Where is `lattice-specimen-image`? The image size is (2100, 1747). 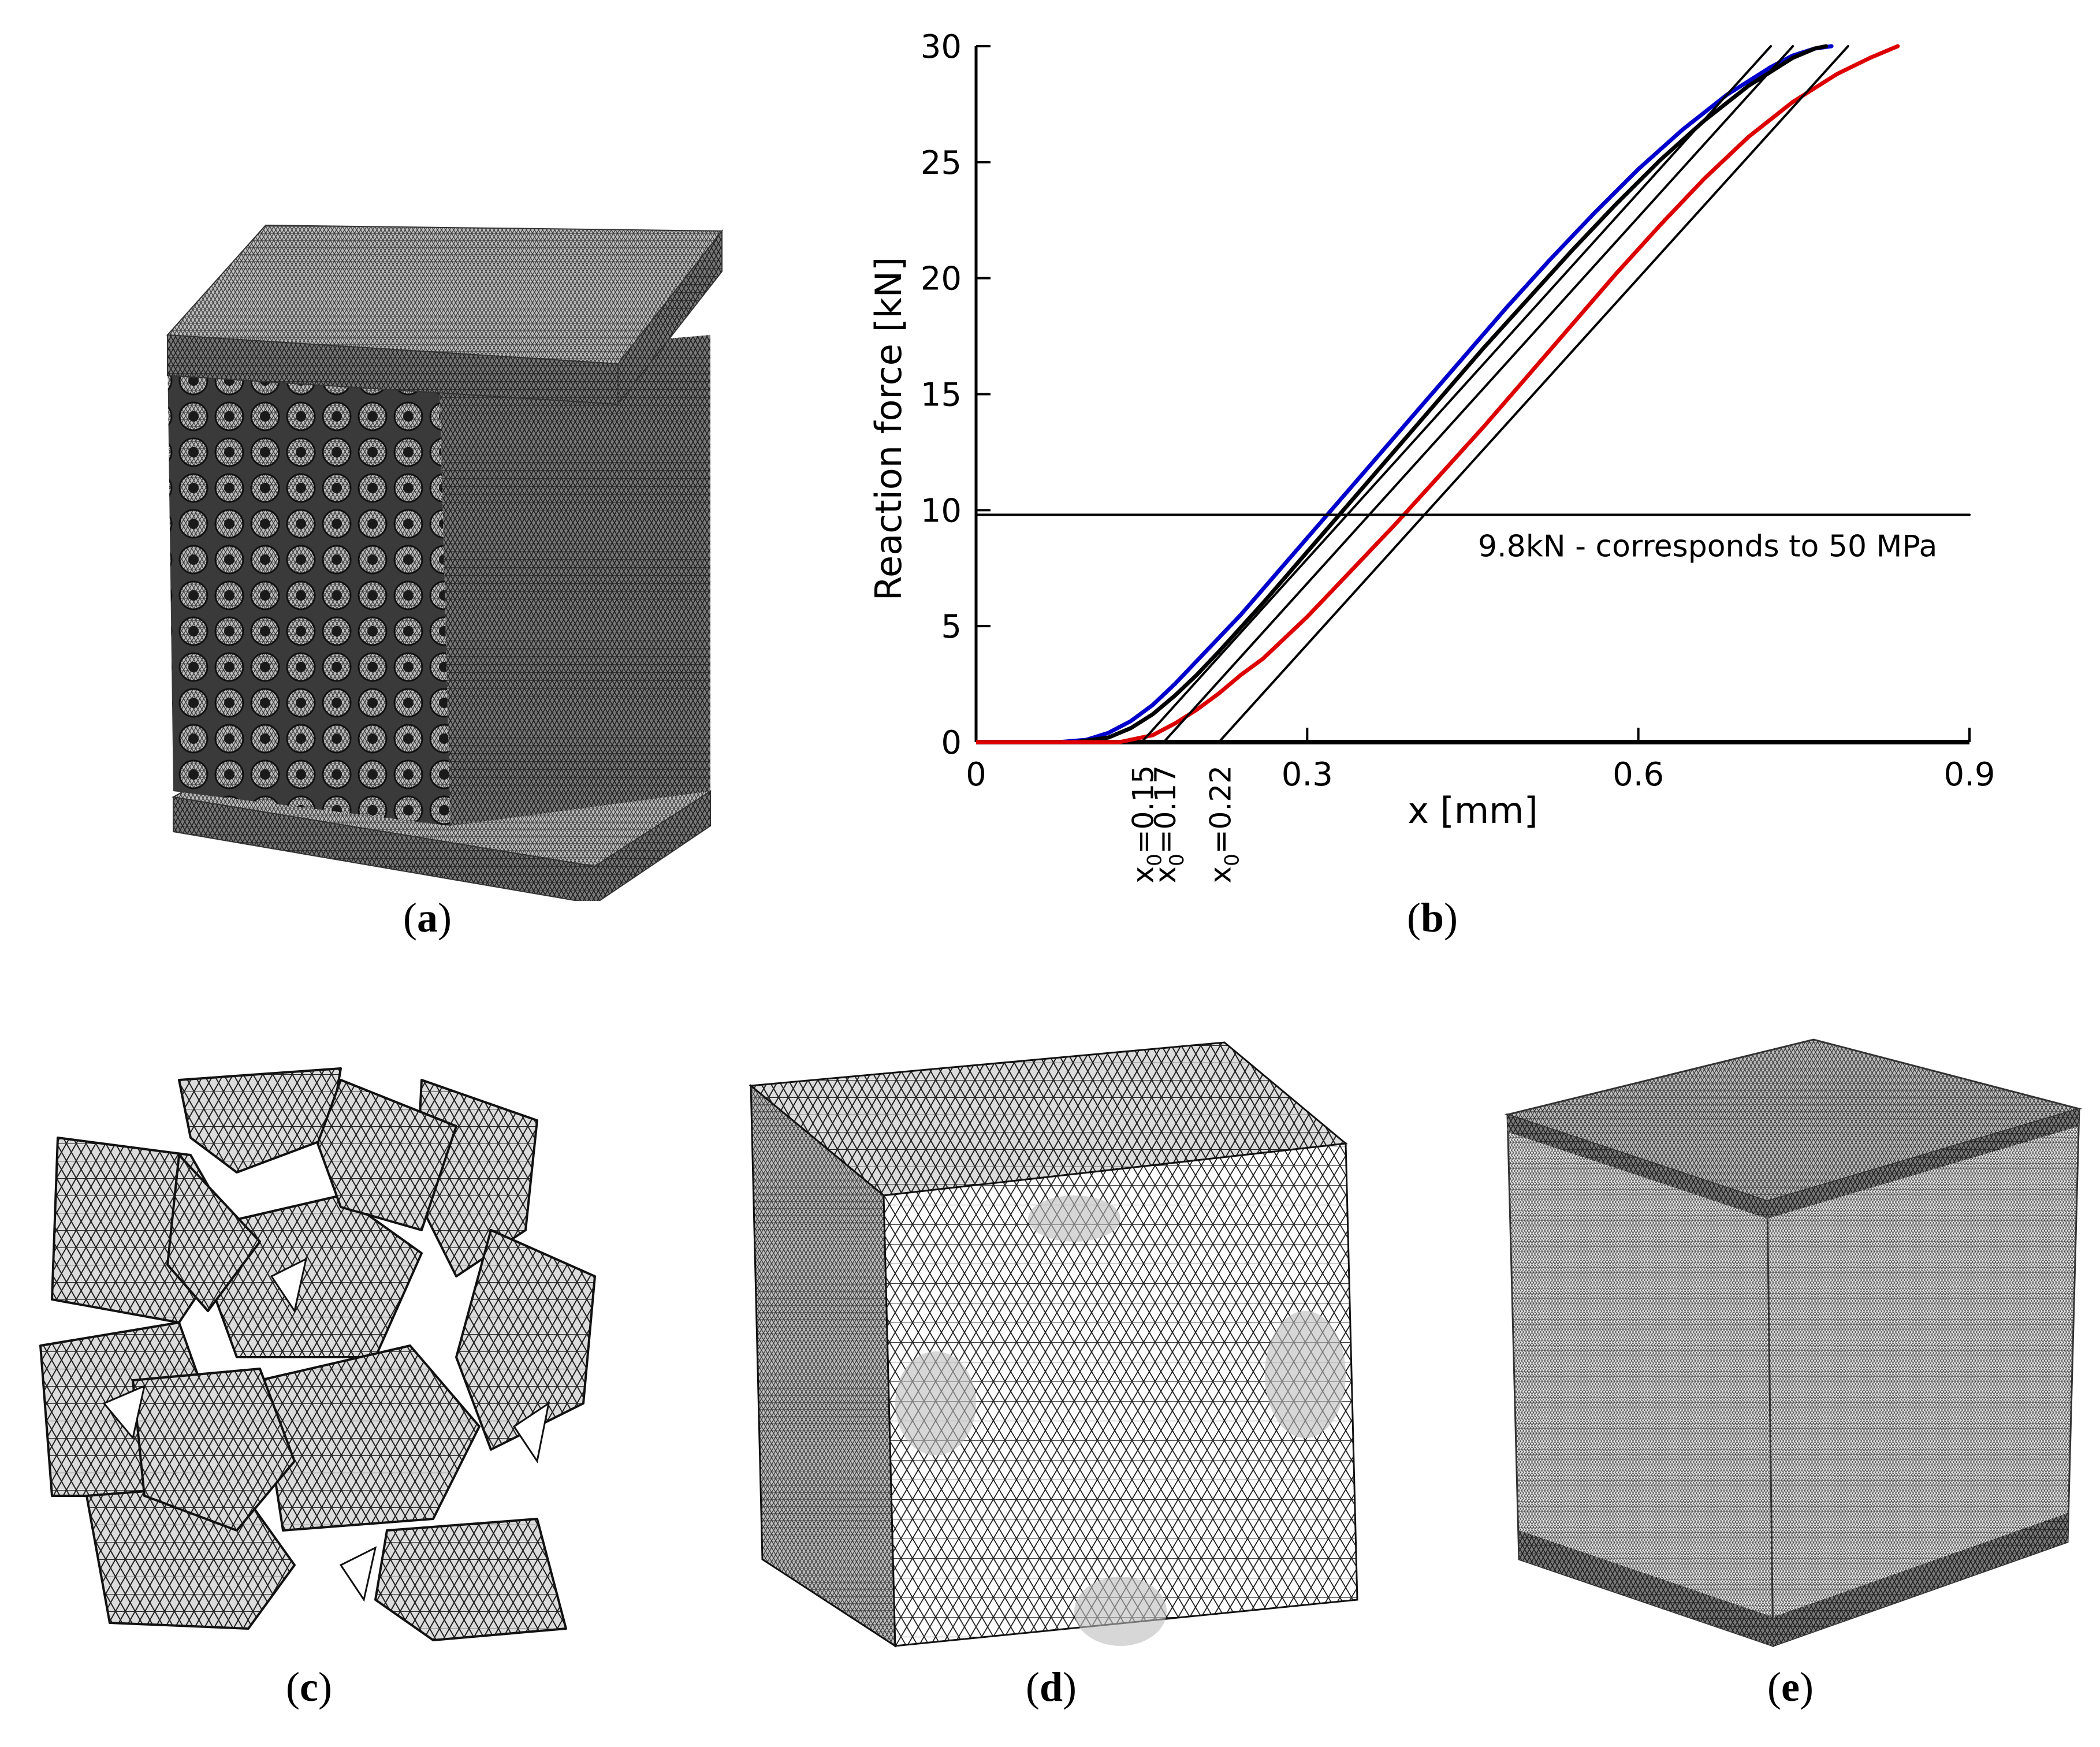 lattice-specimen-image is located at coordinates (445, 564).